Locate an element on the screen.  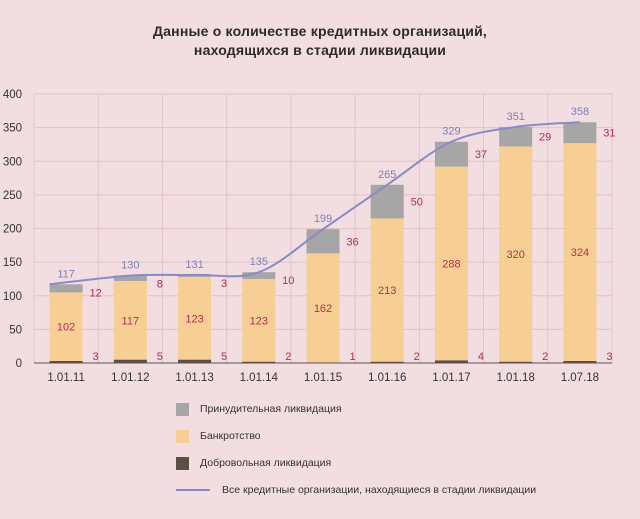
data-label-bankruptcy: 324 is located at coordinates (580, 253).